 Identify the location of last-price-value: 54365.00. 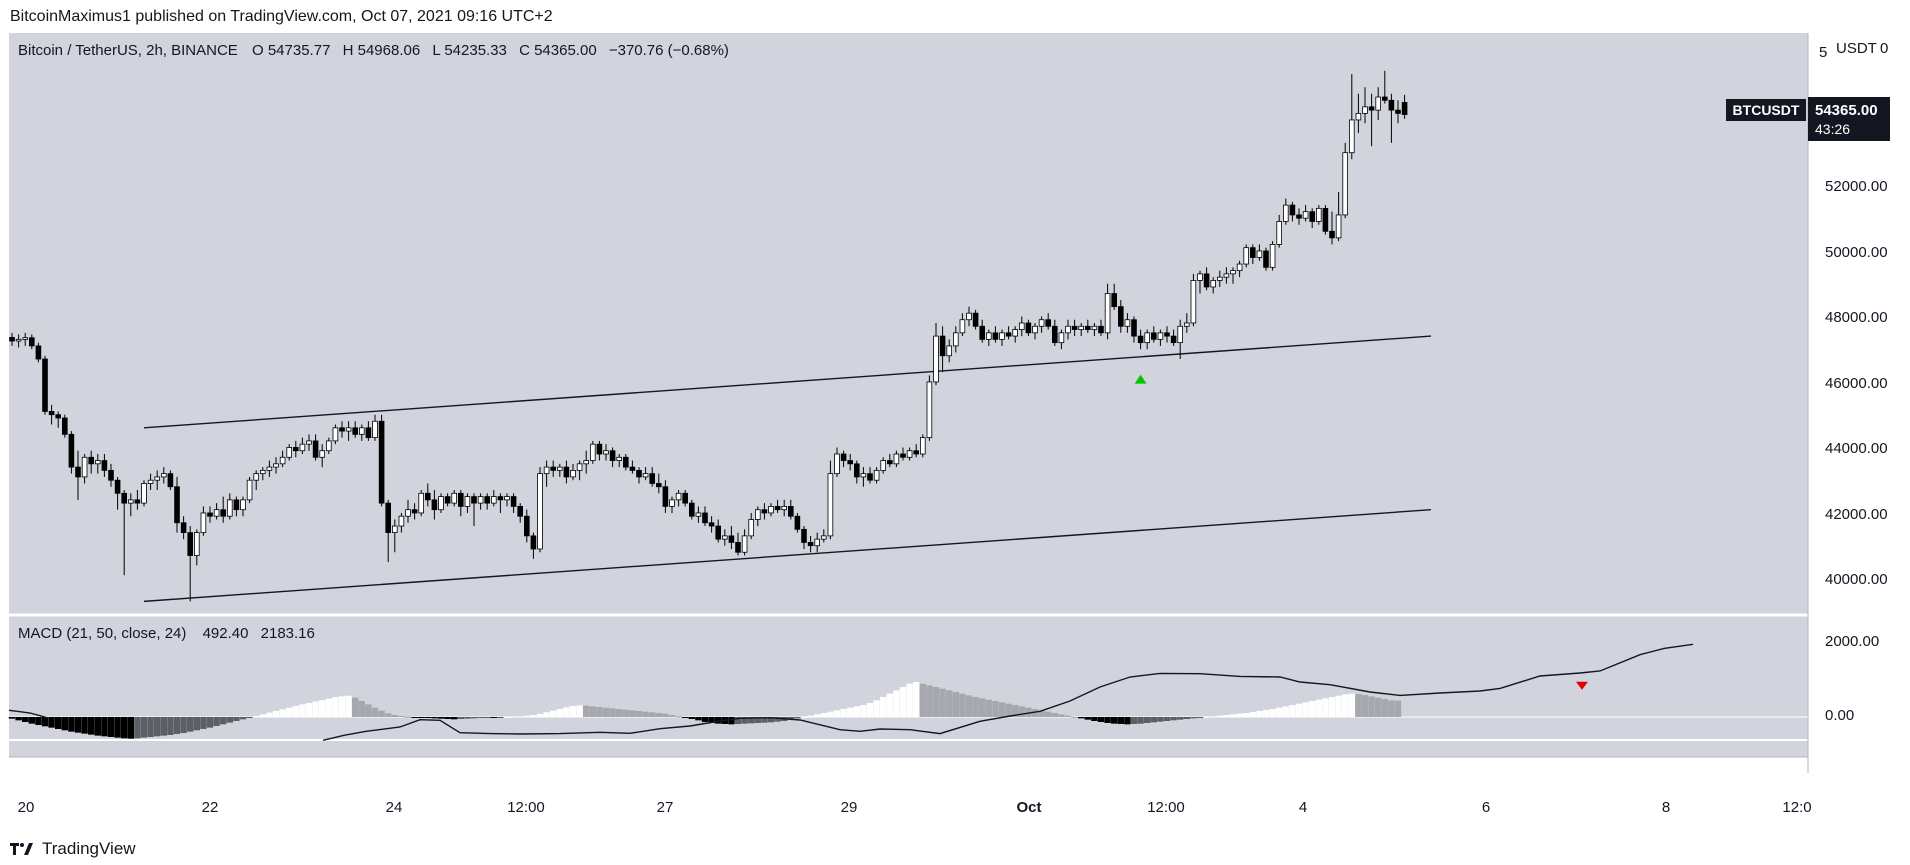
(1846, 110).